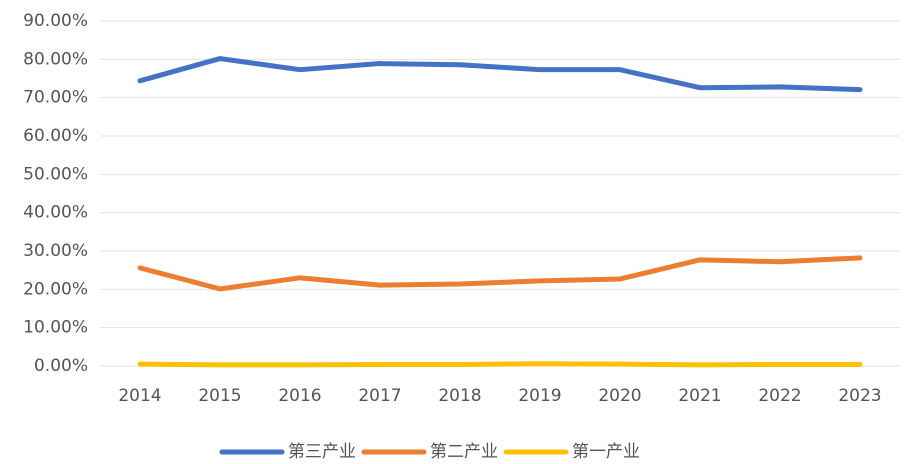  I want to click on y-tick-label: 10.00%, so click(55, 328).